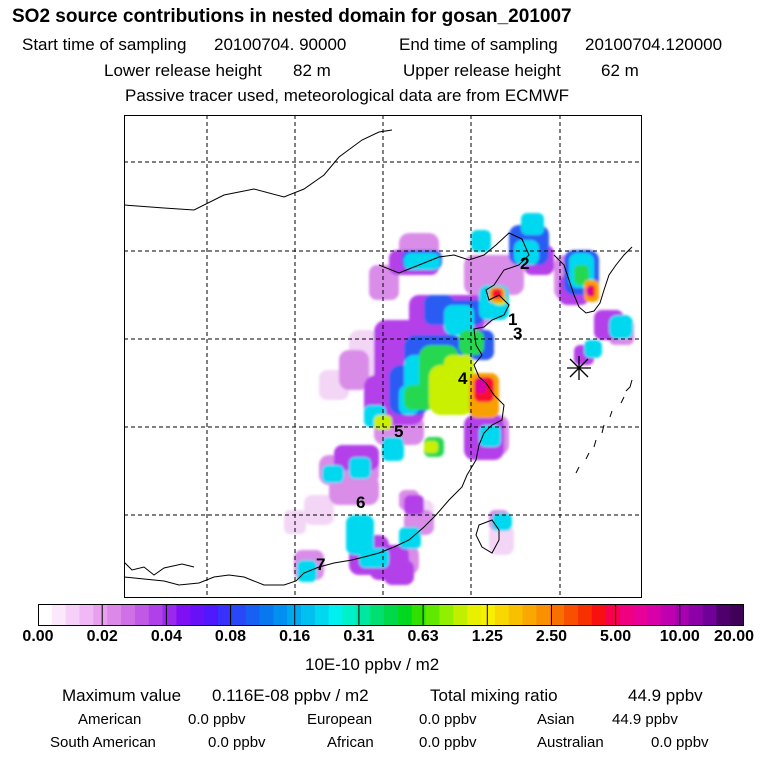 This screenshot has height=768, width=768. I want to click on upper-height-value: 62 m, so click(620, 70).